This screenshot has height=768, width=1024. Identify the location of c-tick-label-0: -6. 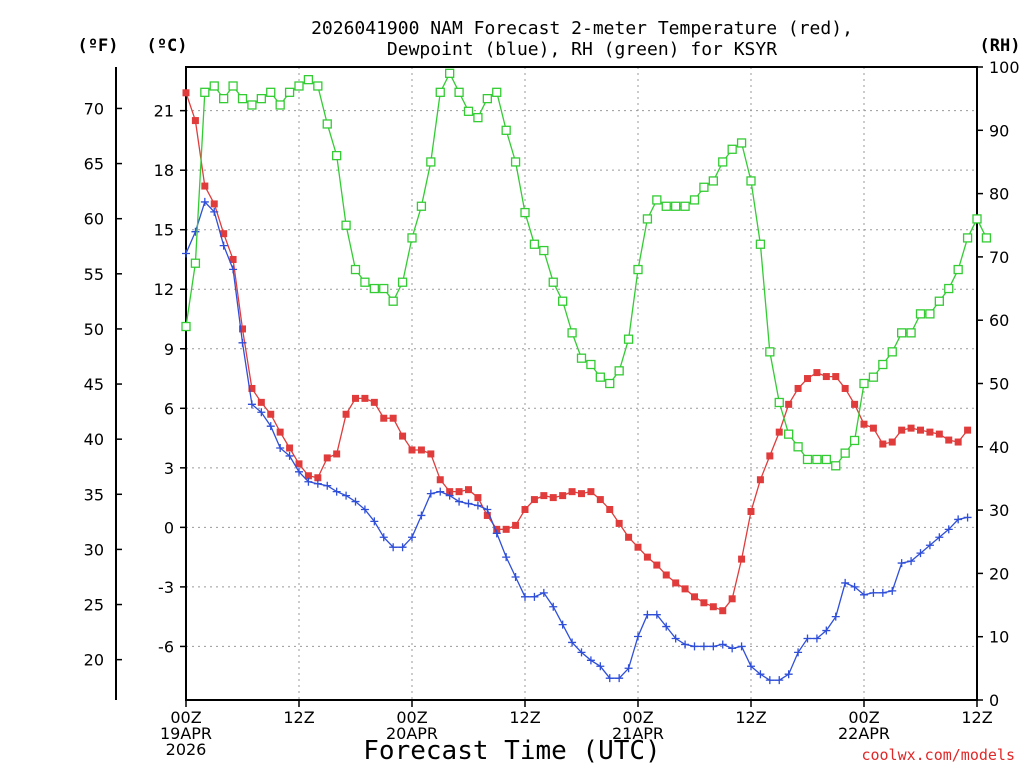
(166, 646).